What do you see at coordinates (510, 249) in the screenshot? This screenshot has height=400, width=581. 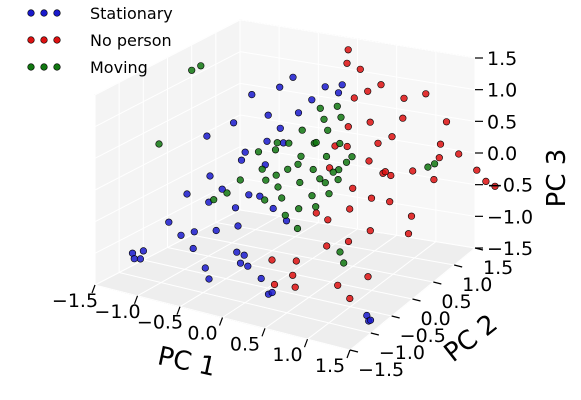 I see `z-tick-label: −1.5` at bounding box center [510, 249].